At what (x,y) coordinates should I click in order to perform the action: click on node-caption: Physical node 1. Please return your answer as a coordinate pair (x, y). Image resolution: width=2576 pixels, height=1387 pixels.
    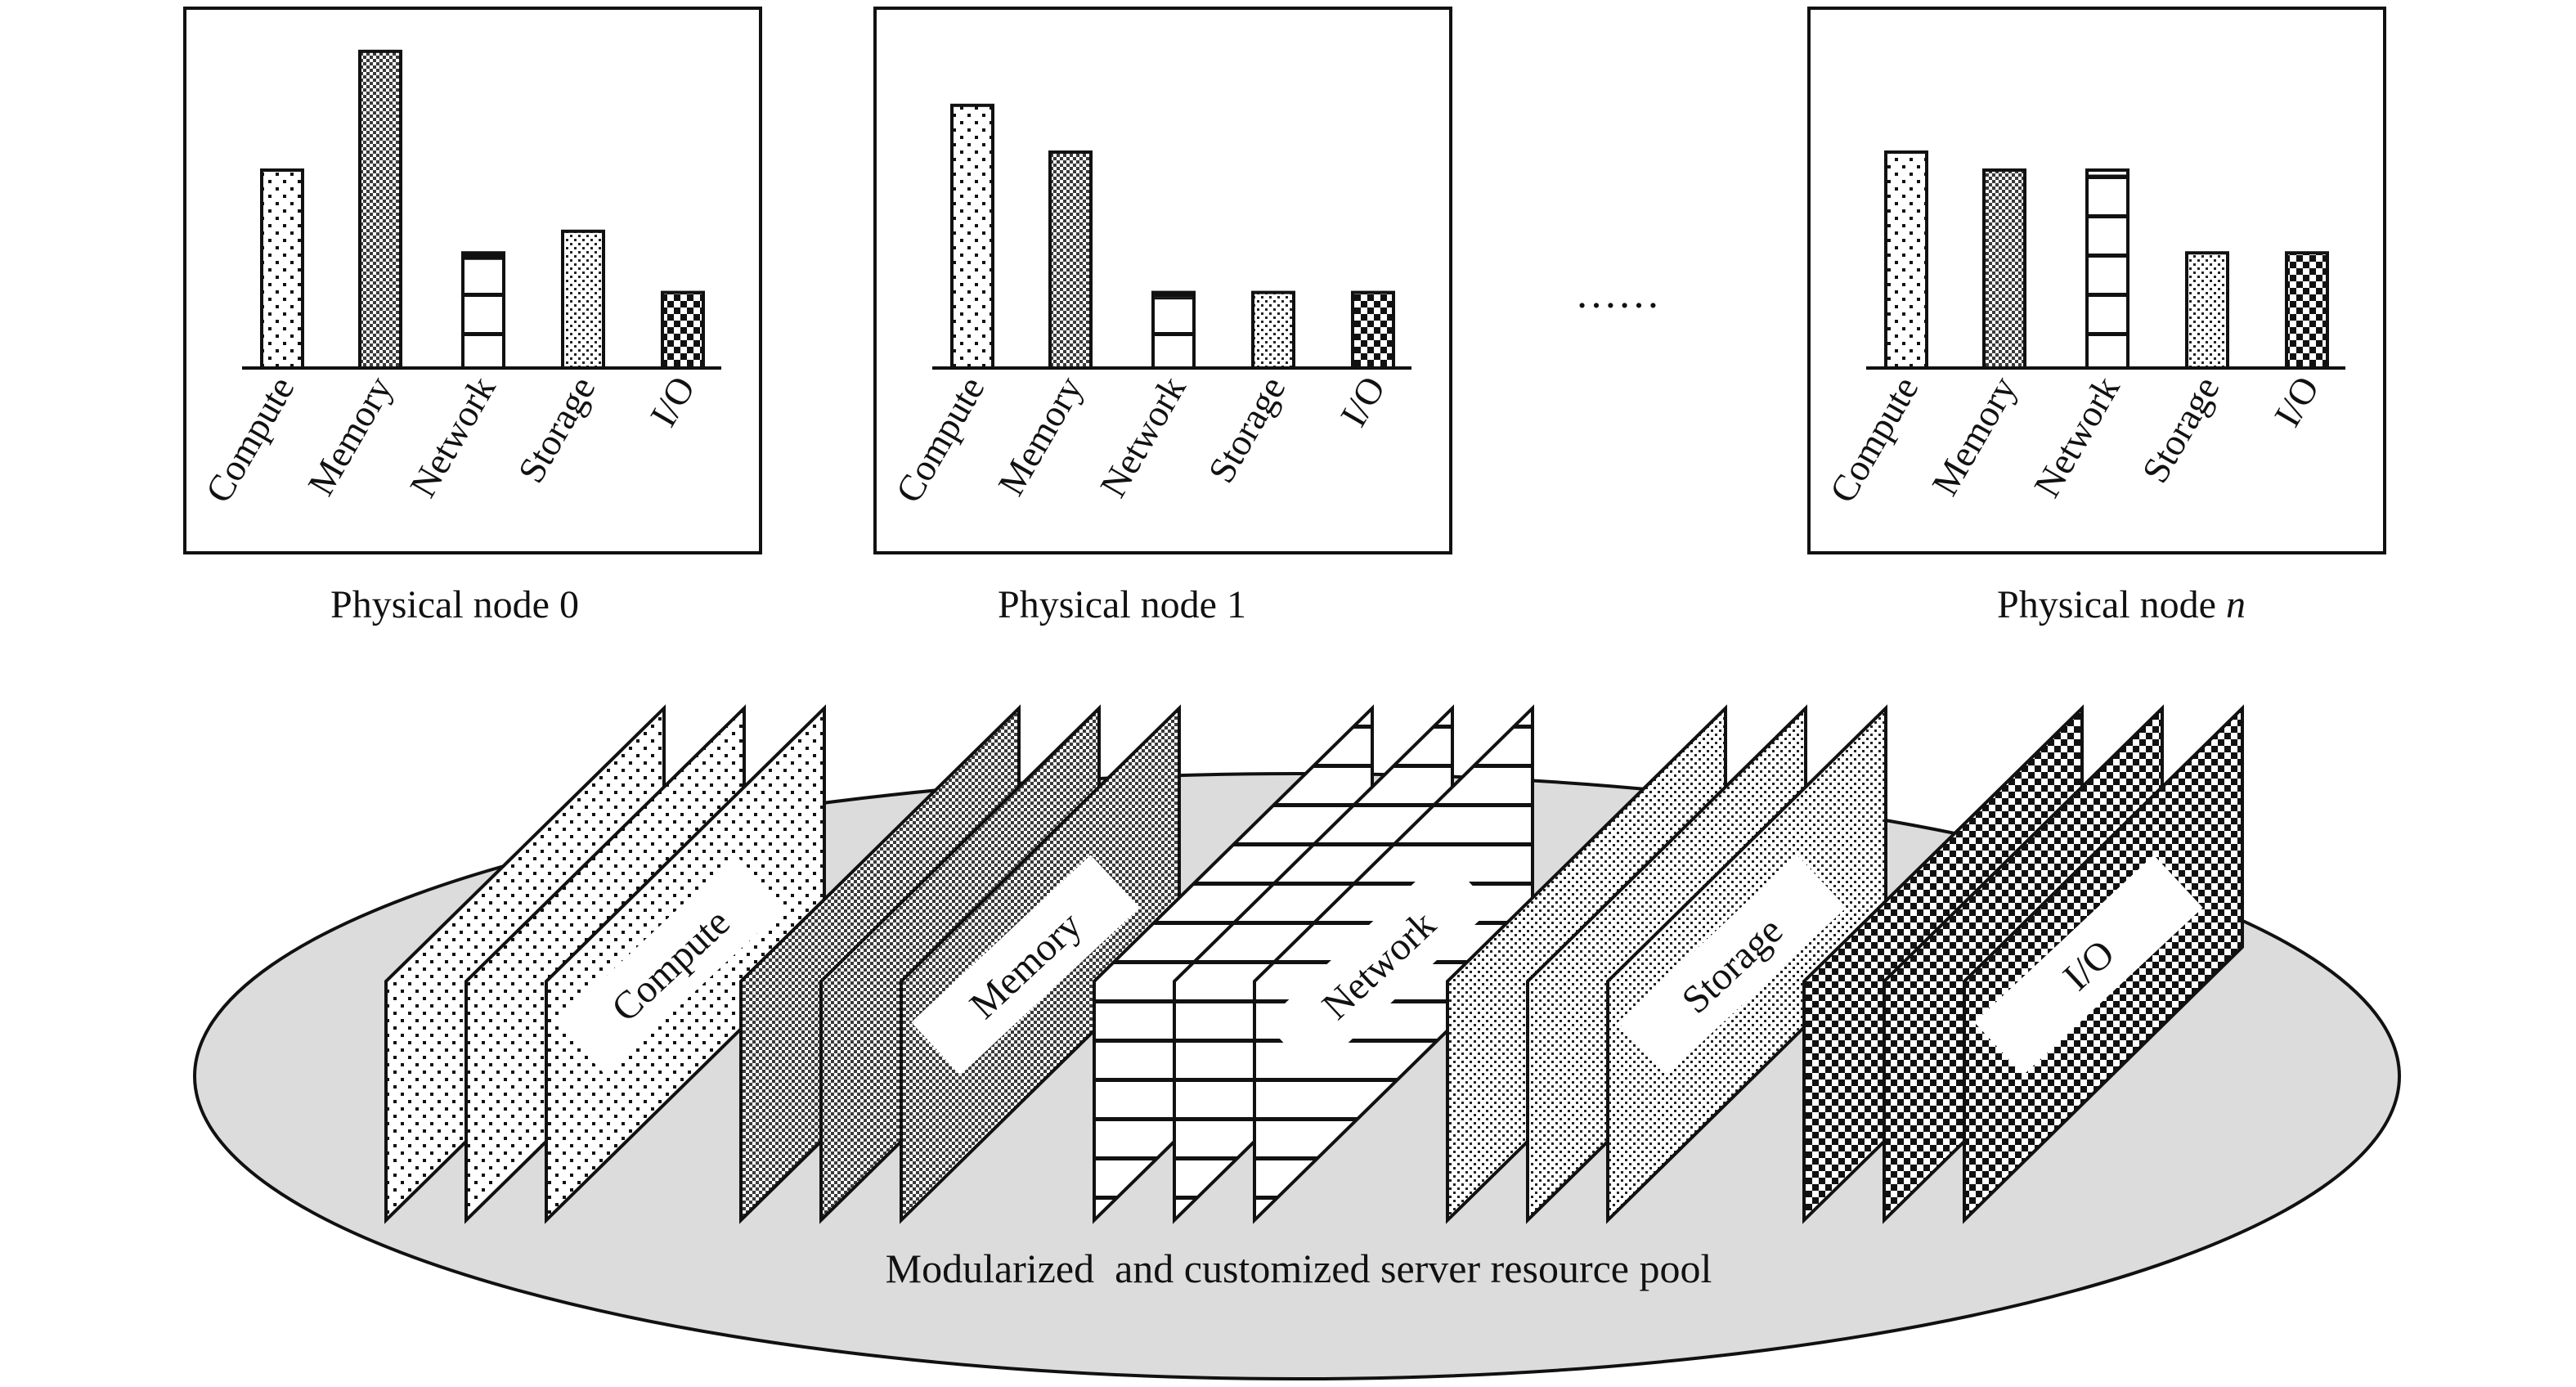
    Looking at the image, I should click on (1122, 604).